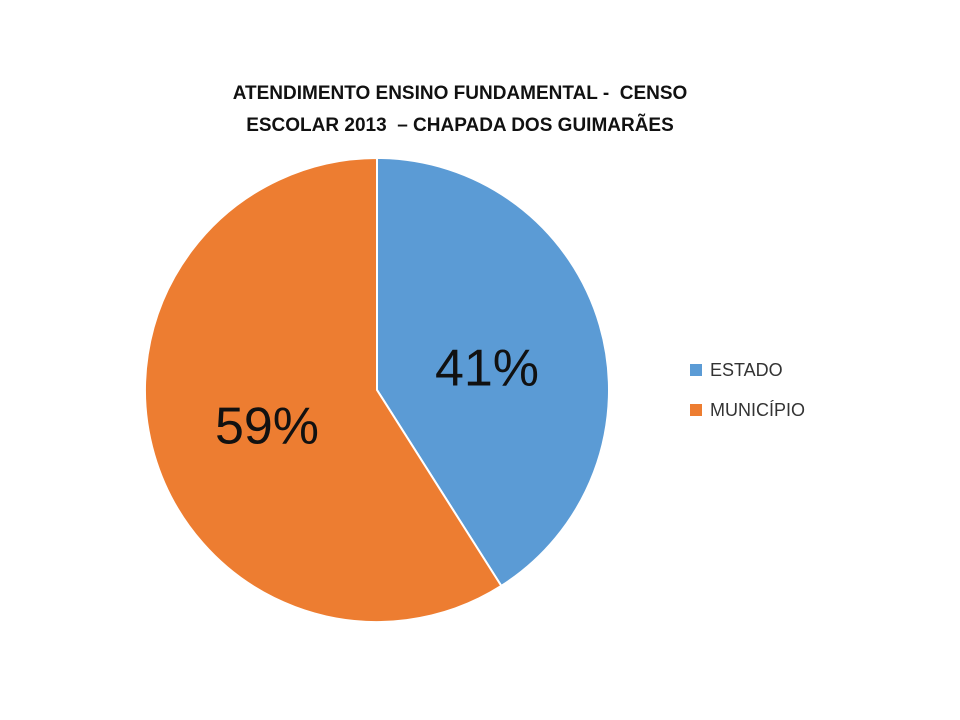 The width and height of the screenshot is (960, 720). Describe the element at coordinates (460, 125) in the screenshot. I see `chart-title-line-2: ESCOLAR 2013 – CHAPADA DOS GUIMARÃES` at that location.